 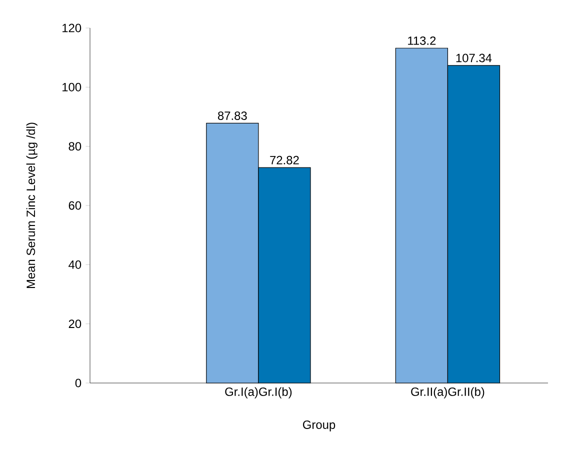 What do you see at coordinates (75, 205) in the screenshot?
I see `y-tick-label: 60` at bounding box center [75, 205].